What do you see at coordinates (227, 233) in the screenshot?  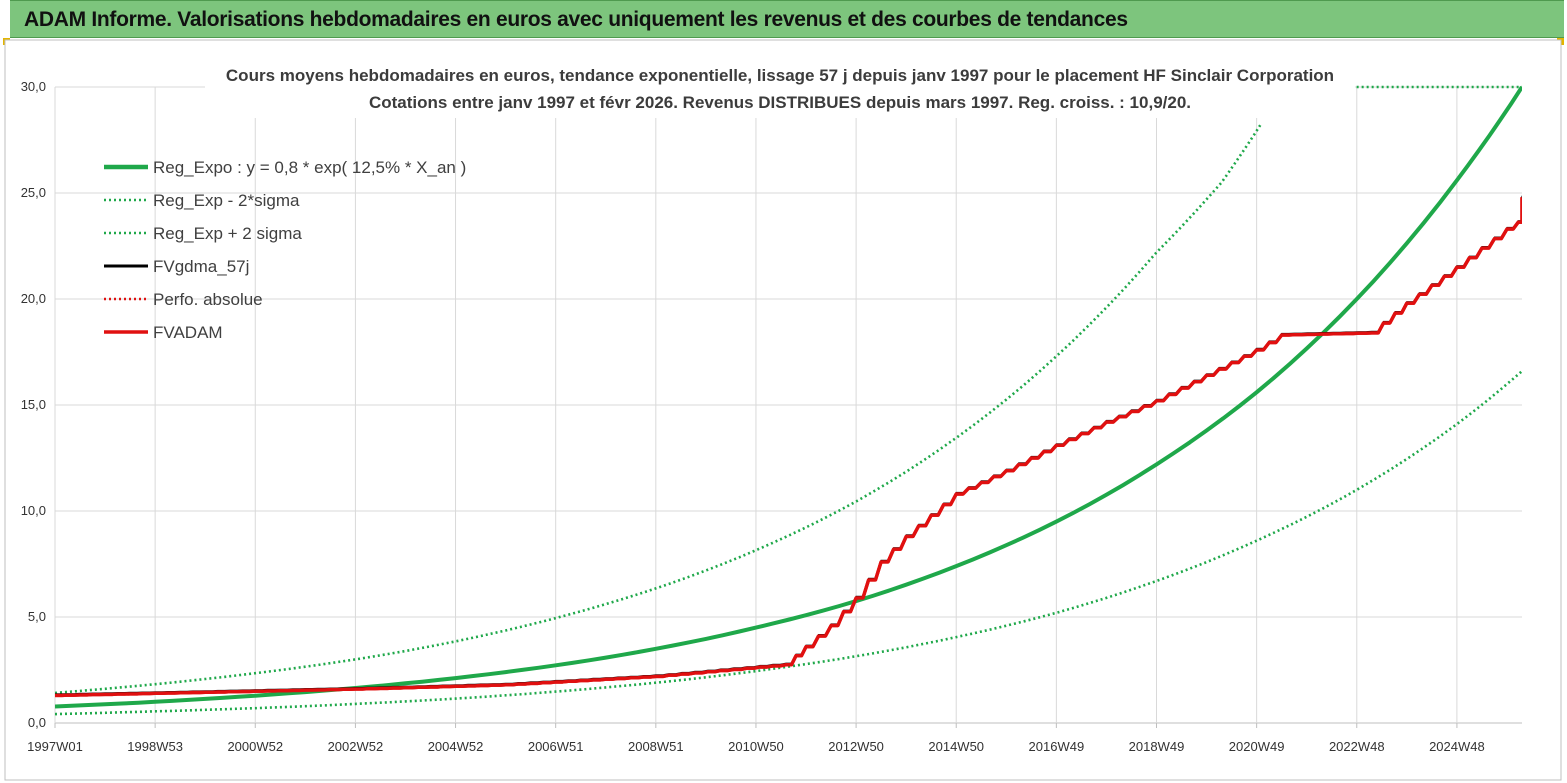 I see `legend-label: Reg_Exp + 2 sigma` at bounding box center [227, 233].